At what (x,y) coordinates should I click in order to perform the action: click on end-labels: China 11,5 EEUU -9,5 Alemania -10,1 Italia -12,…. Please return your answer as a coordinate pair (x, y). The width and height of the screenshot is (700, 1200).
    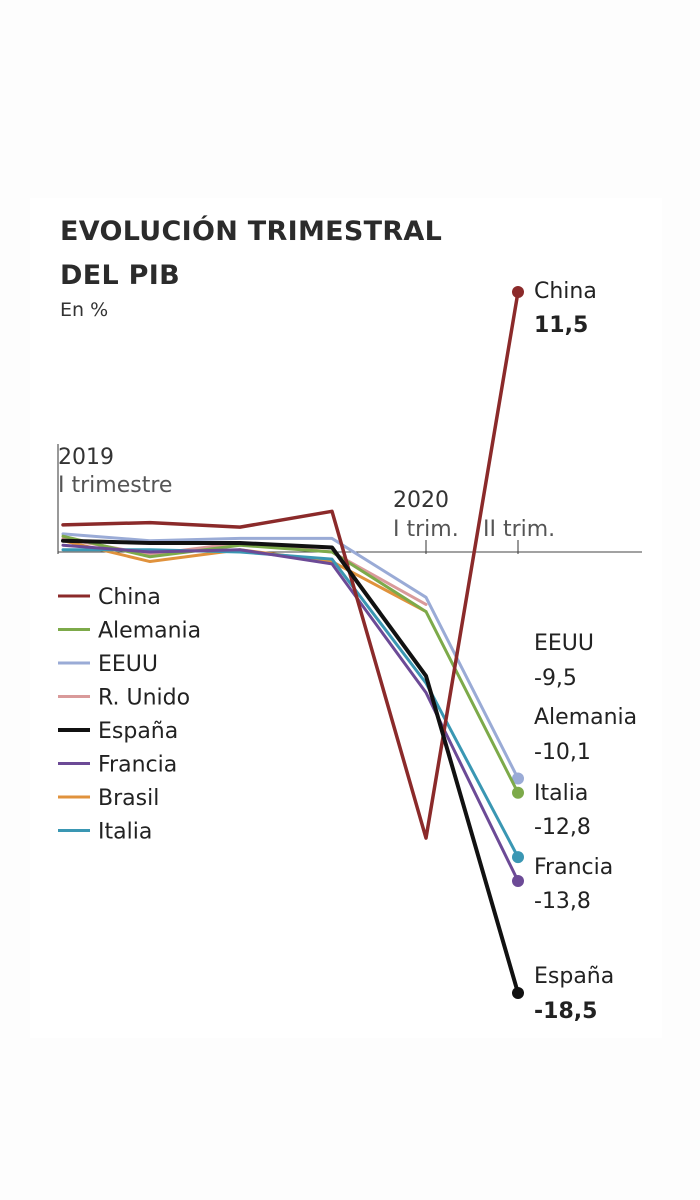
    Looking at the image, I should click on (585, 651).